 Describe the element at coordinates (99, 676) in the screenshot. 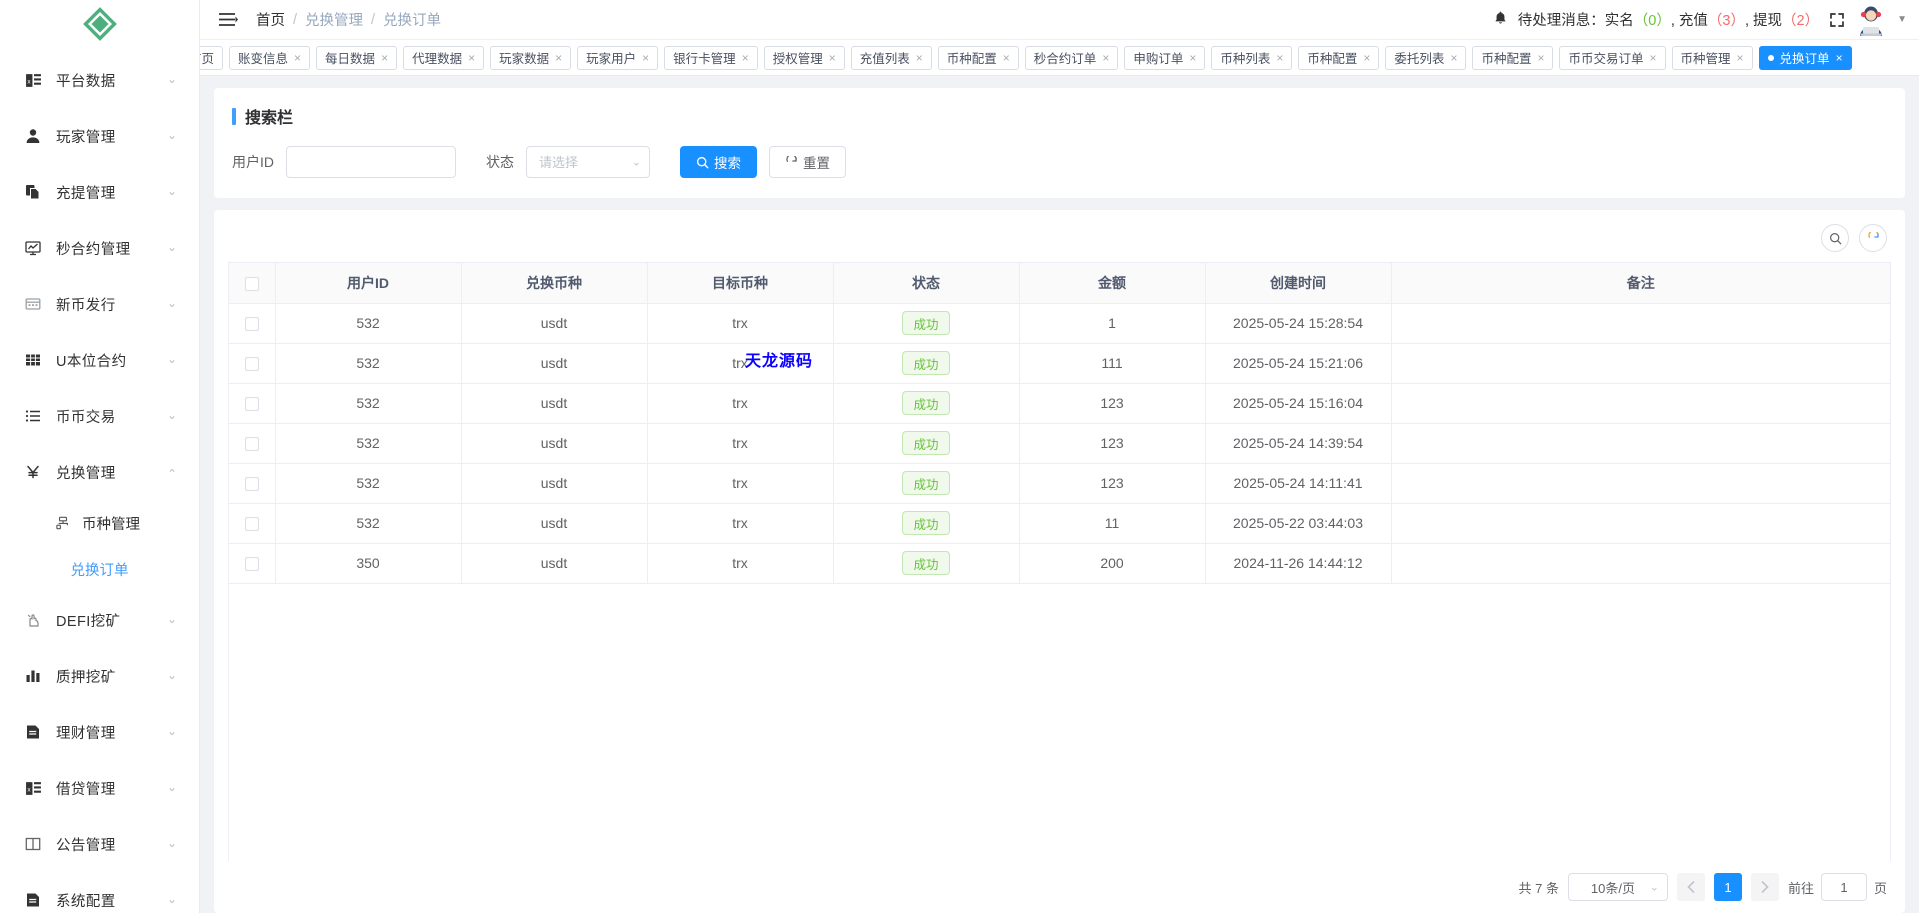

I see `sidebar-item-staking-mining: 质押挖矿 ⌄` at that location.